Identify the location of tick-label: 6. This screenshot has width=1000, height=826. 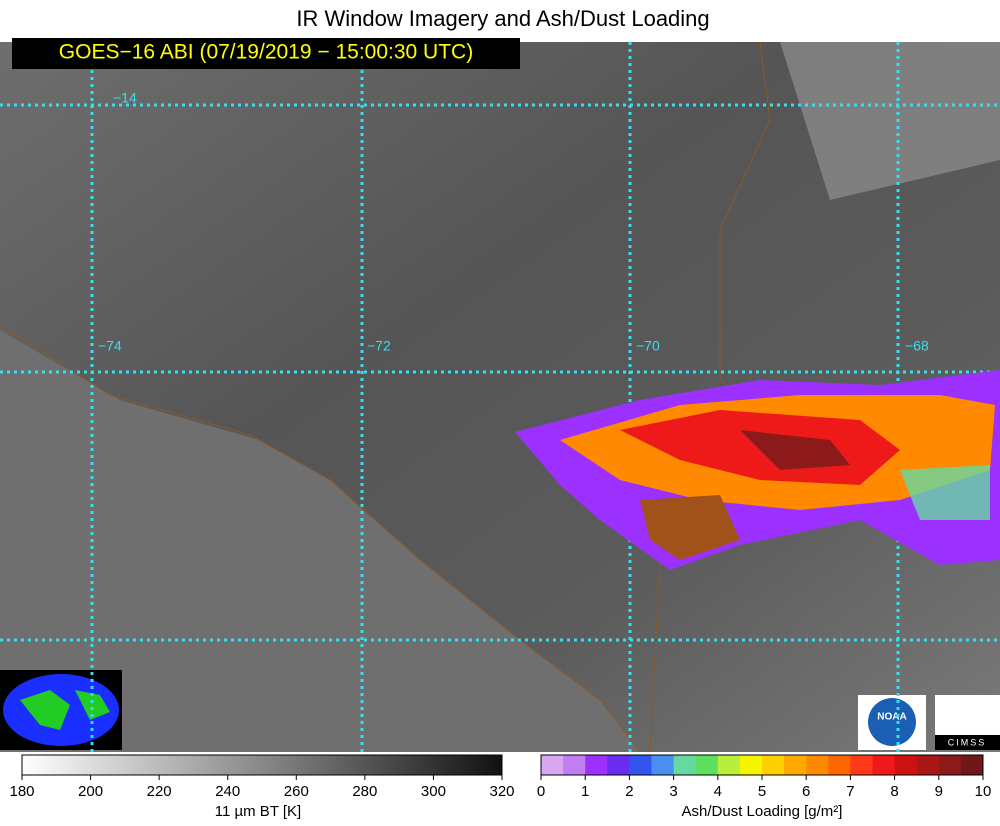
(806, 791).